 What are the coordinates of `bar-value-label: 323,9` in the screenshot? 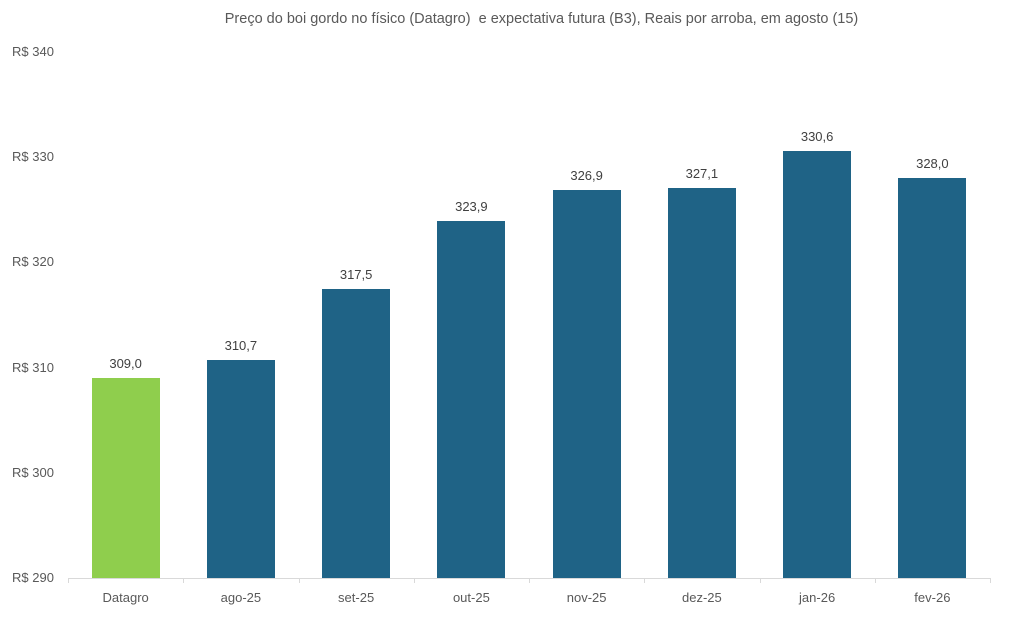 It's located at (471, 207).